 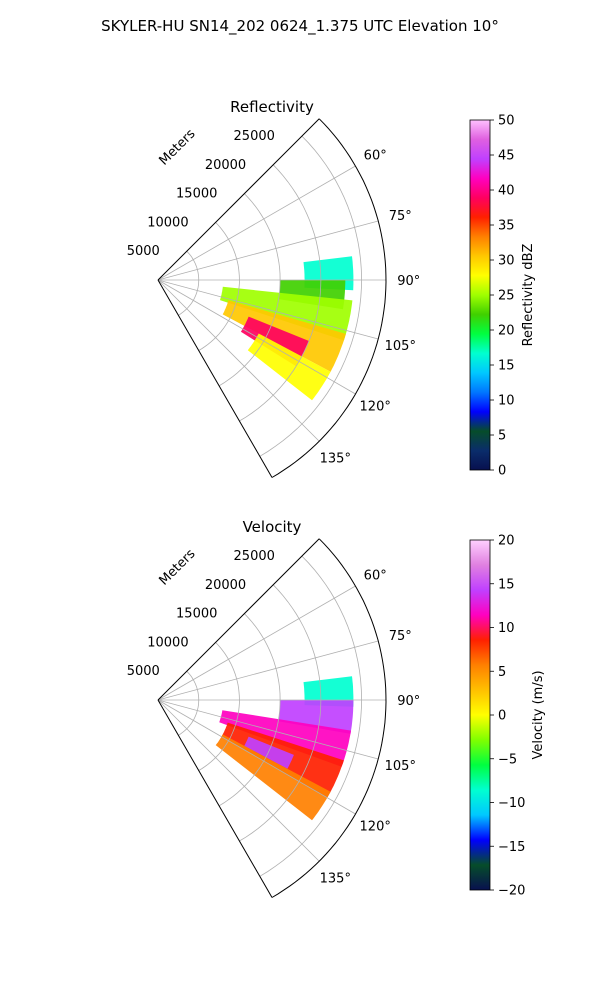 What do you see at coordinates (506, 261) in the screenshot?
I see `colorbar-tick-label: 30` at bounding box center [506, 261].